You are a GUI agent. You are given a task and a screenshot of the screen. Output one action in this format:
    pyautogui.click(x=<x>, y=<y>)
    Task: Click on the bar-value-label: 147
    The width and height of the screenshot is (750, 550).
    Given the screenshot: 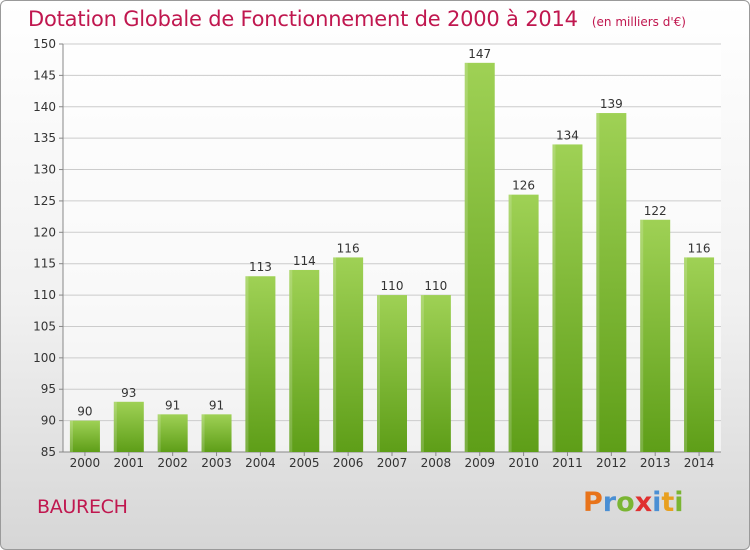 What is the action you would take?
    pyautogui.click(x=479, y=54)
    